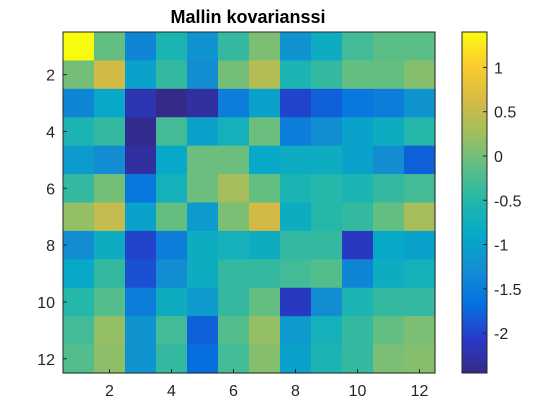 This screenshot has height=420, width=560. What do you see at coordinates (46, 303) in the screenshot?
I see `y-tick-label: 10` at bounding box center [46, 303].